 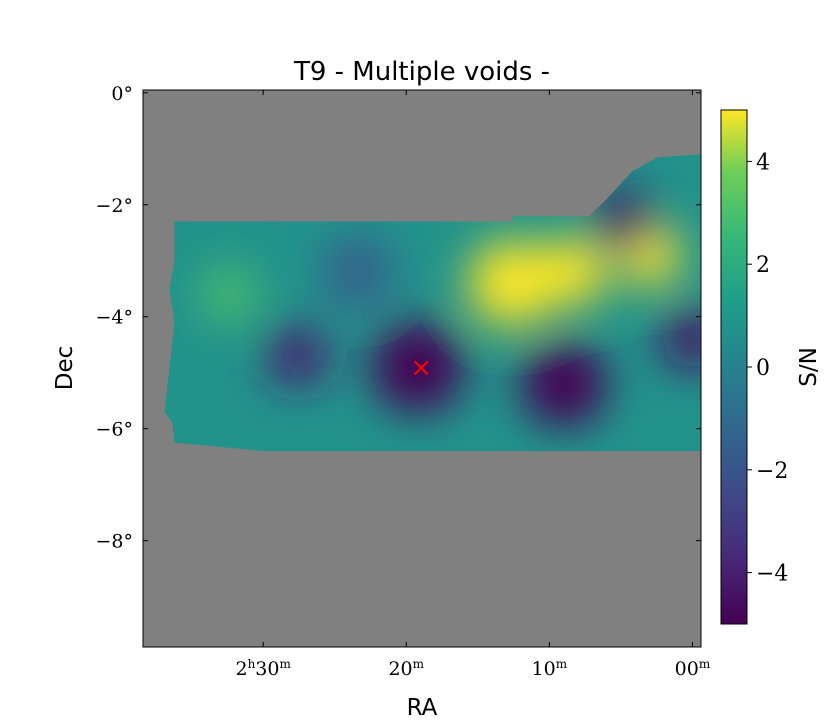 What do you see at coordinates (65, 368) in the screenshot?
I see `y-axis-label: Dec` at bounding box center [65, 368].